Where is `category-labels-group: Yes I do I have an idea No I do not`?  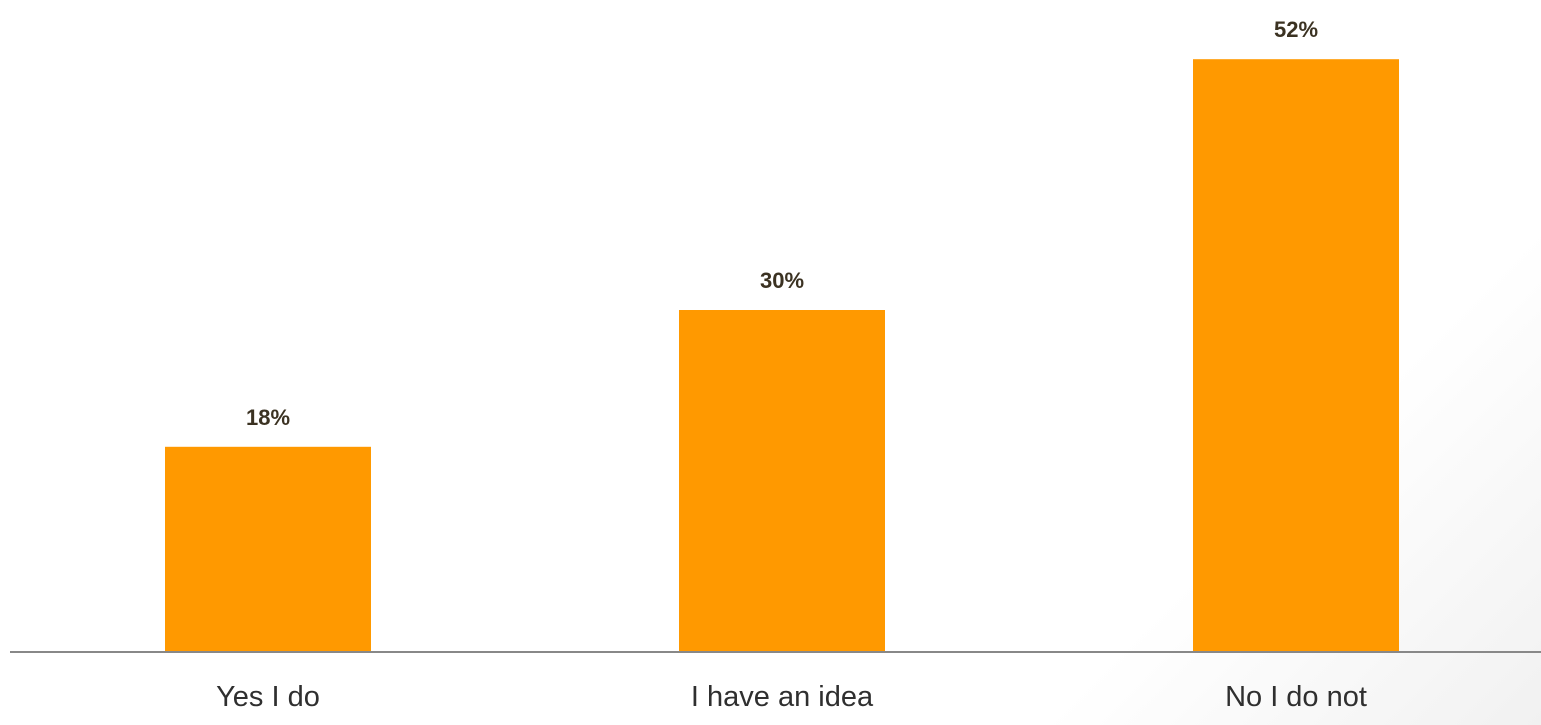
category-labels-group: Yes I do I have an idea No I do not is located at coordinates (791, 697).